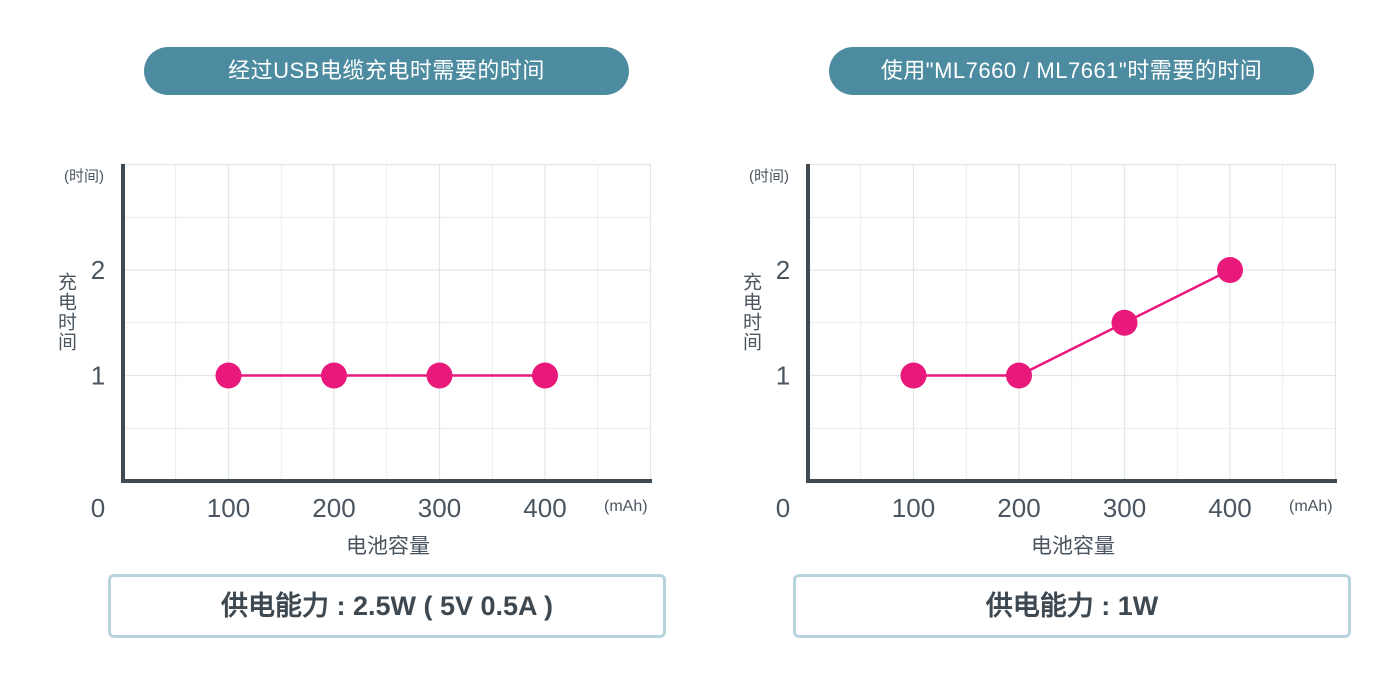 Image resolution: width=1400 pixels, height=680 pixels. Describe the element at coordinates (387, 606) in the screenshot. I see `power-capacity-box: 供电能力 : 2.5W ( 5V 0.5A )` at that location.